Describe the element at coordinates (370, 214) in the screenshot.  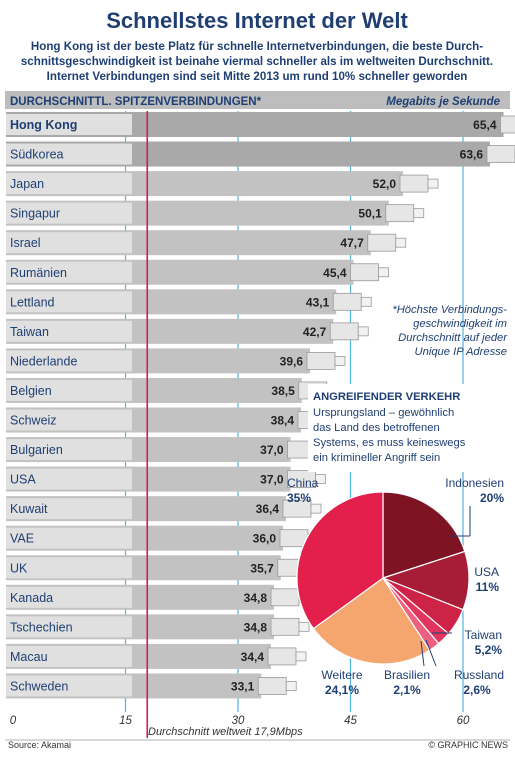
I see `value-label: 50,1` at that location.